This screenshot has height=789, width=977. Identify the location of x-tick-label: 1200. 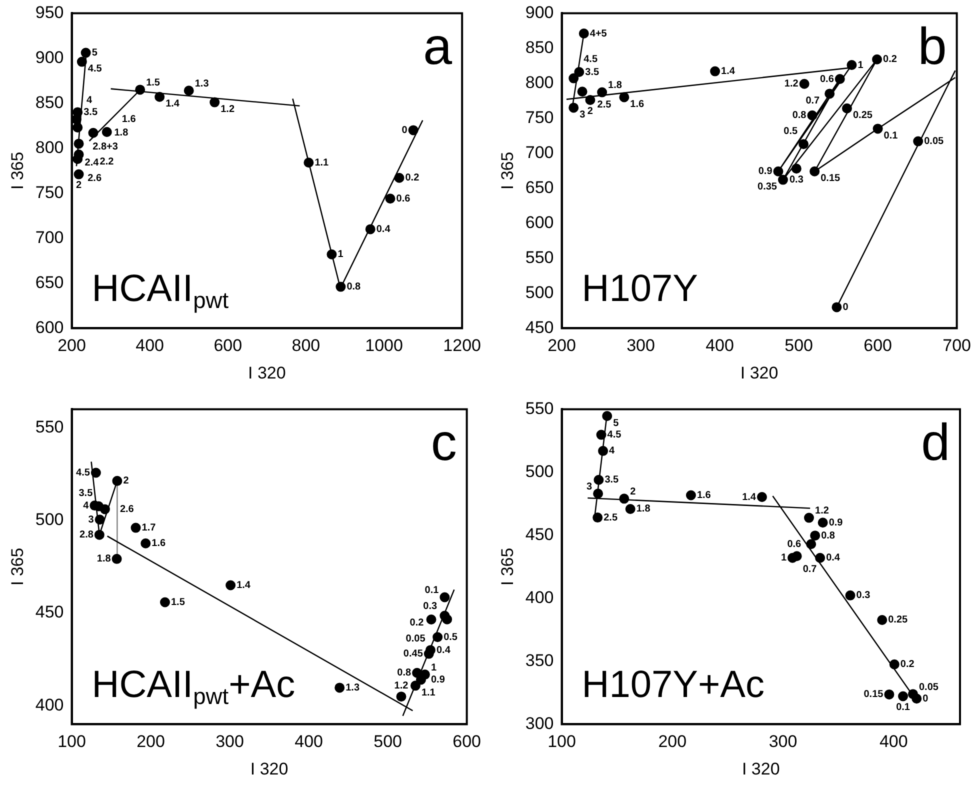
(462, 346).